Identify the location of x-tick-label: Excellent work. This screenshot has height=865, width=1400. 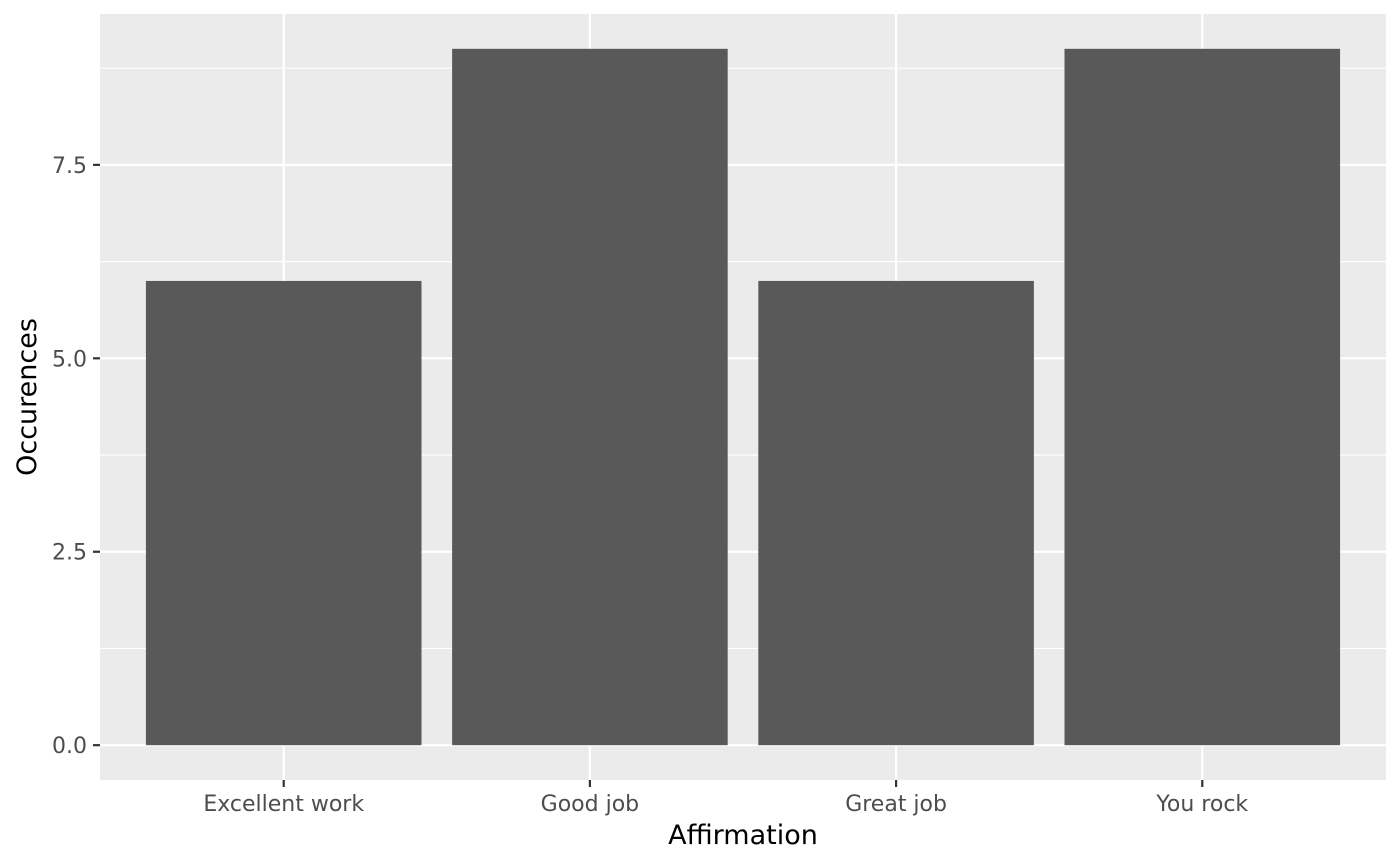
(283, 804).